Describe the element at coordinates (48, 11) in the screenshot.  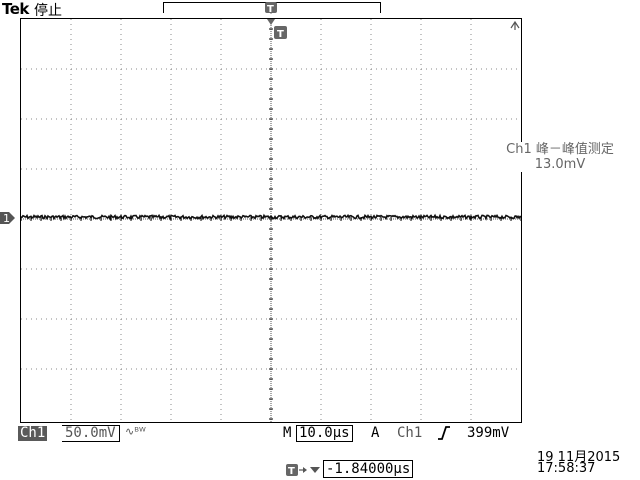
I see `acquisition-state: 停止` at that location.